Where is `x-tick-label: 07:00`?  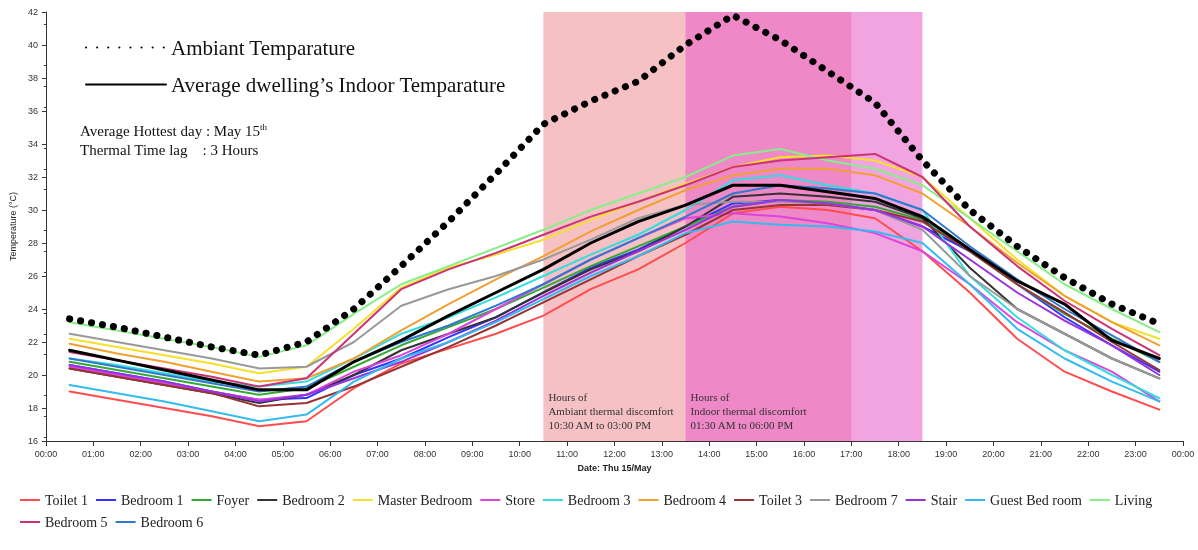
x-tick-label: 07:00 is located at coordinates (377, 453).